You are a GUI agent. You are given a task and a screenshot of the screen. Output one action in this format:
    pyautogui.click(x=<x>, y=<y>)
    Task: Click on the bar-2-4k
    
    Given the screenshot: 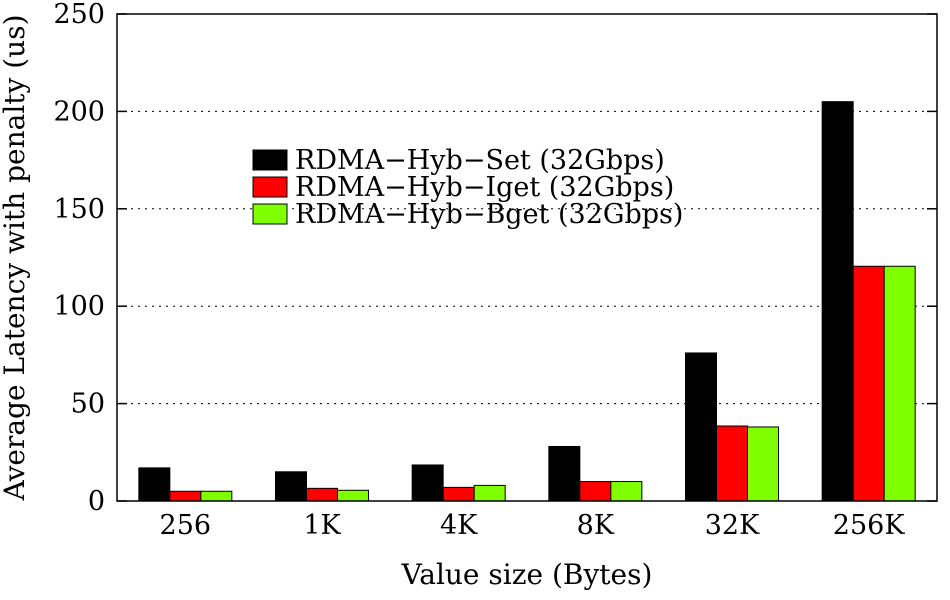 What is the action you would take?
    pyautogui.click(x=458, y=494)
    